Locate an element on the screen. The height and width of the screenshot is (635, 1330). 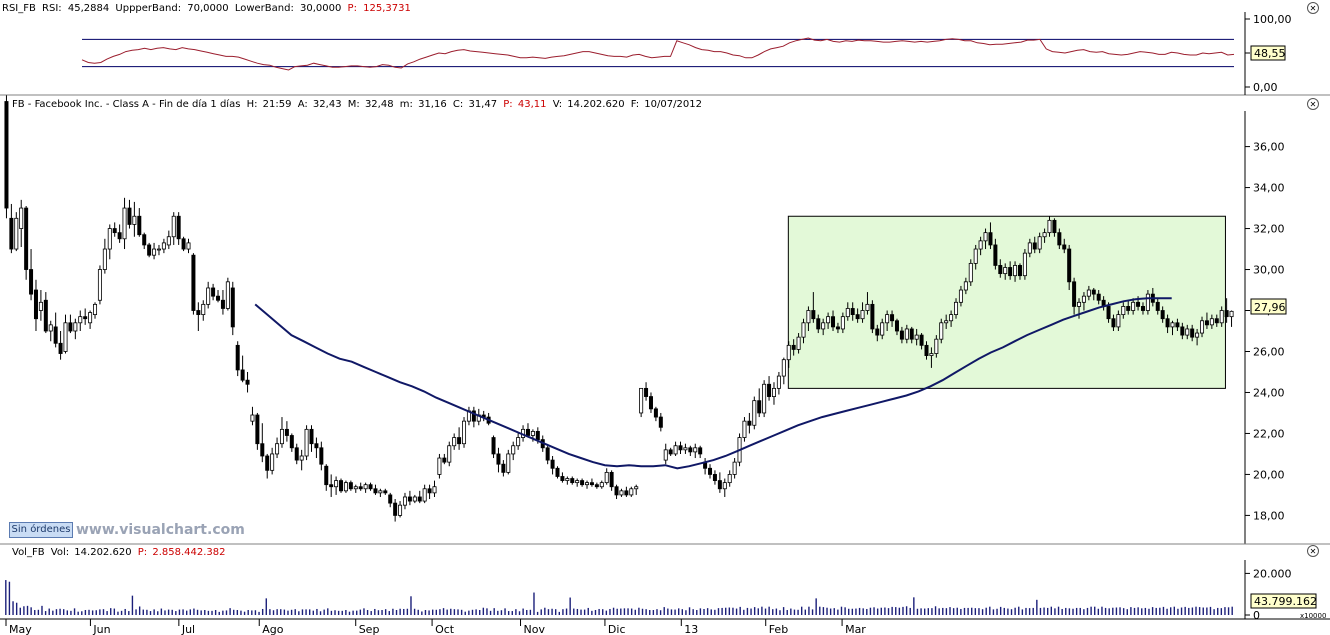
volume-close-button: ✕ is located at coordinates (1313, 551).